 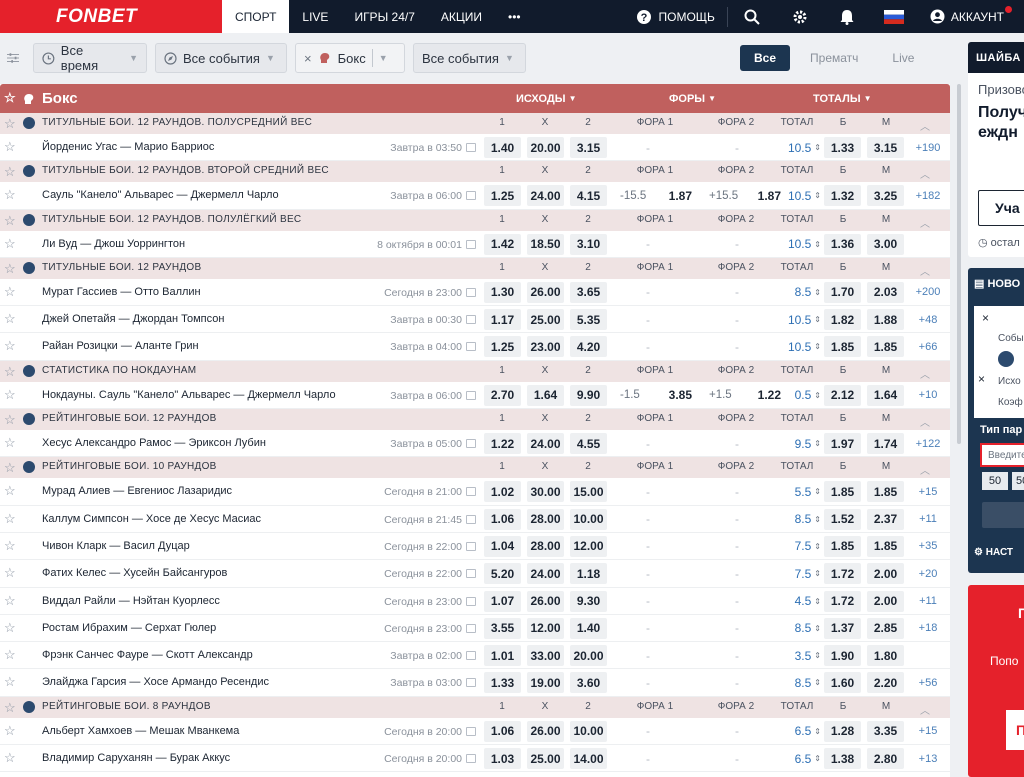 I want to click on quick-stake-50: 50, so click(x=995, y=481).